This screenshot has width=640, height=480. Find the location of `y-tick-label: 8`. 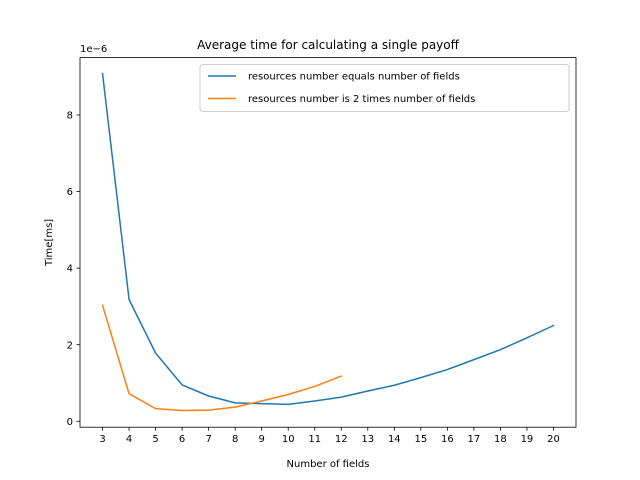

y-tick-label: 8 is located at coordinates (70, 116).